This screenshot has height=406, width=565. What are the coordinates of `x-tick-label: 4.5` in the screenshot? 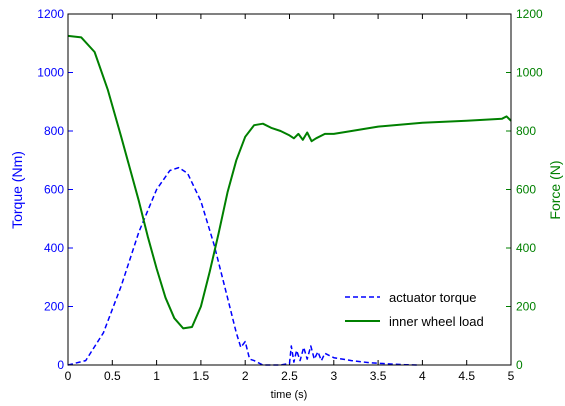 It's located at (466, 376).